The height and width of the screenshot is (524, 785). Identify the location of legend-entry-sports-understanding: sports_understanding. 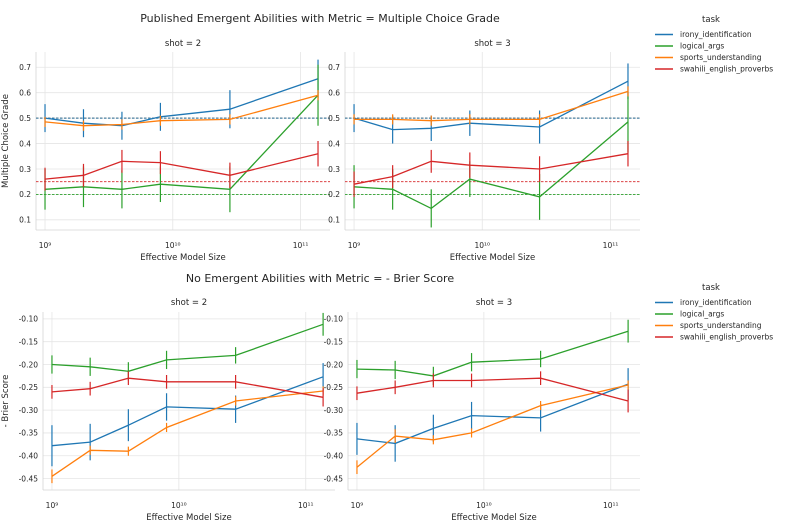
(708, 325).